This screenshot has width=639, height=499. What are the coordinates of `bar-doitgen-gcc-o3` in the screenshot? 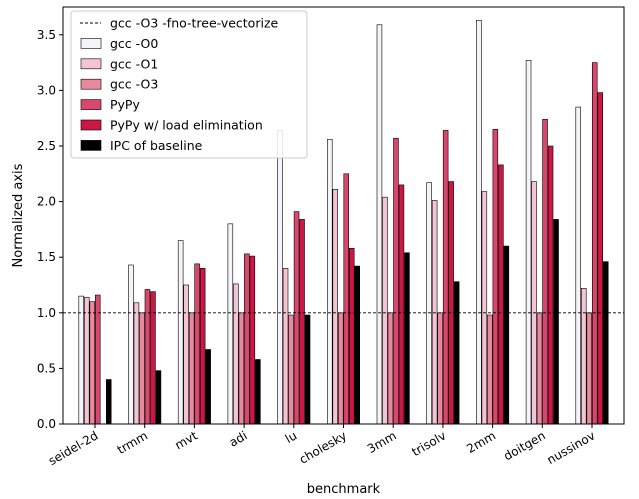 It's located at (539, 368).